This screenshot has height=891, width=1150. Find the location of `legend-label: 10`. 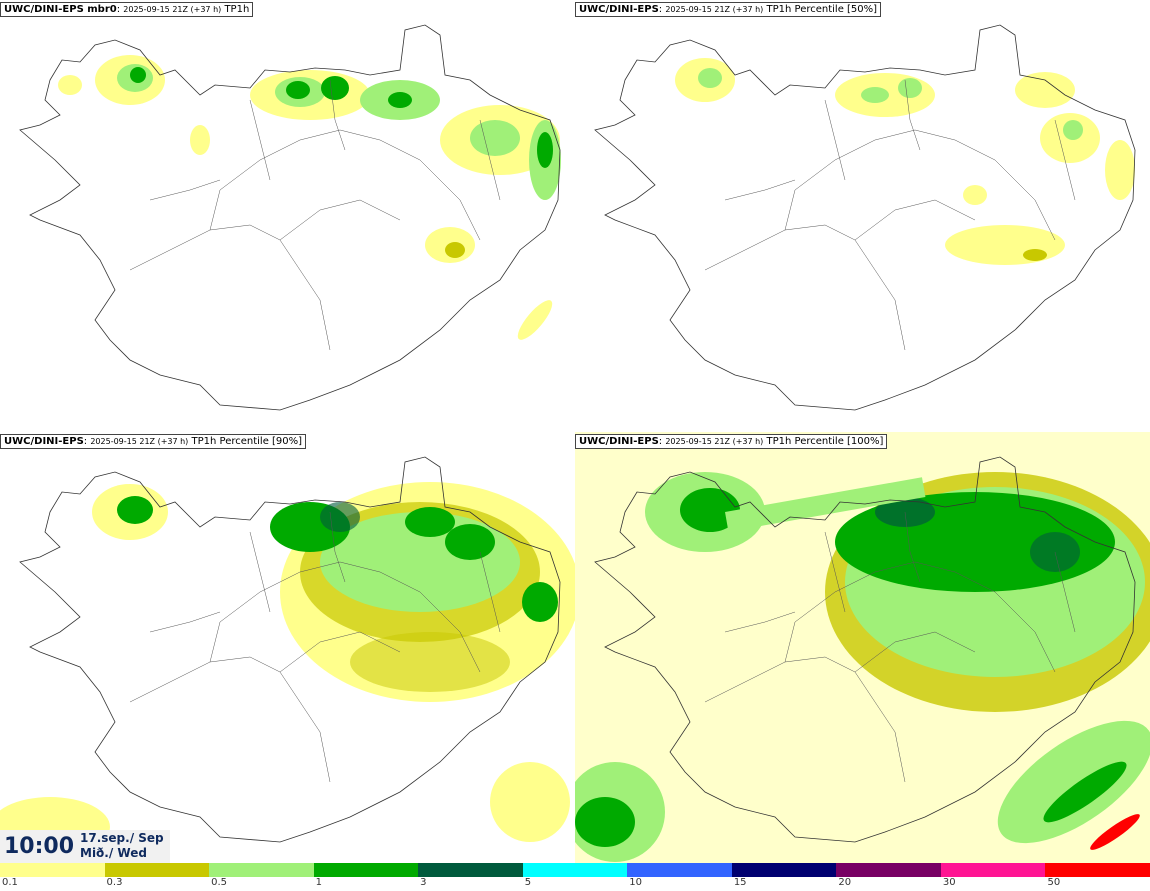

legend-label: 10 is located at coordinates (635, 882).